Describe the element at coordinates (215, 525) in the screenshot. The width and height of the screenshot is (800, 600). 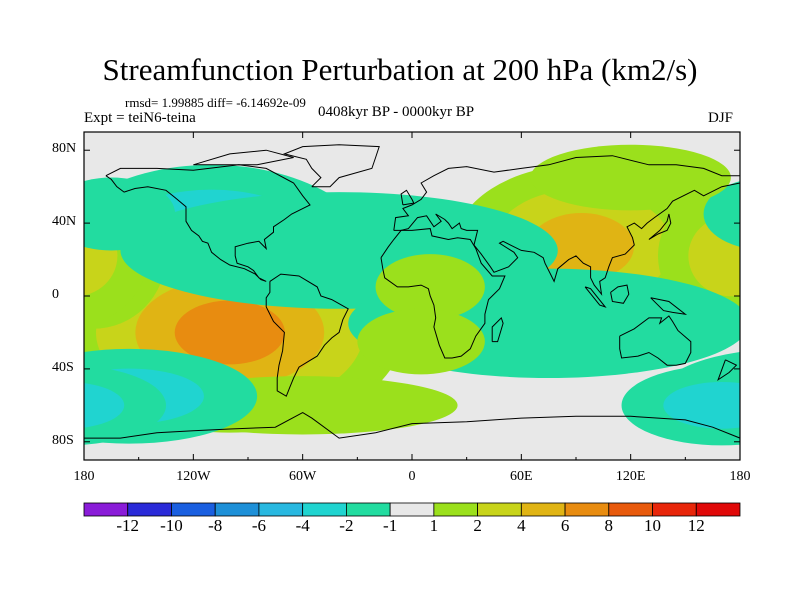
I see `colorbar-label: -8` at that location.